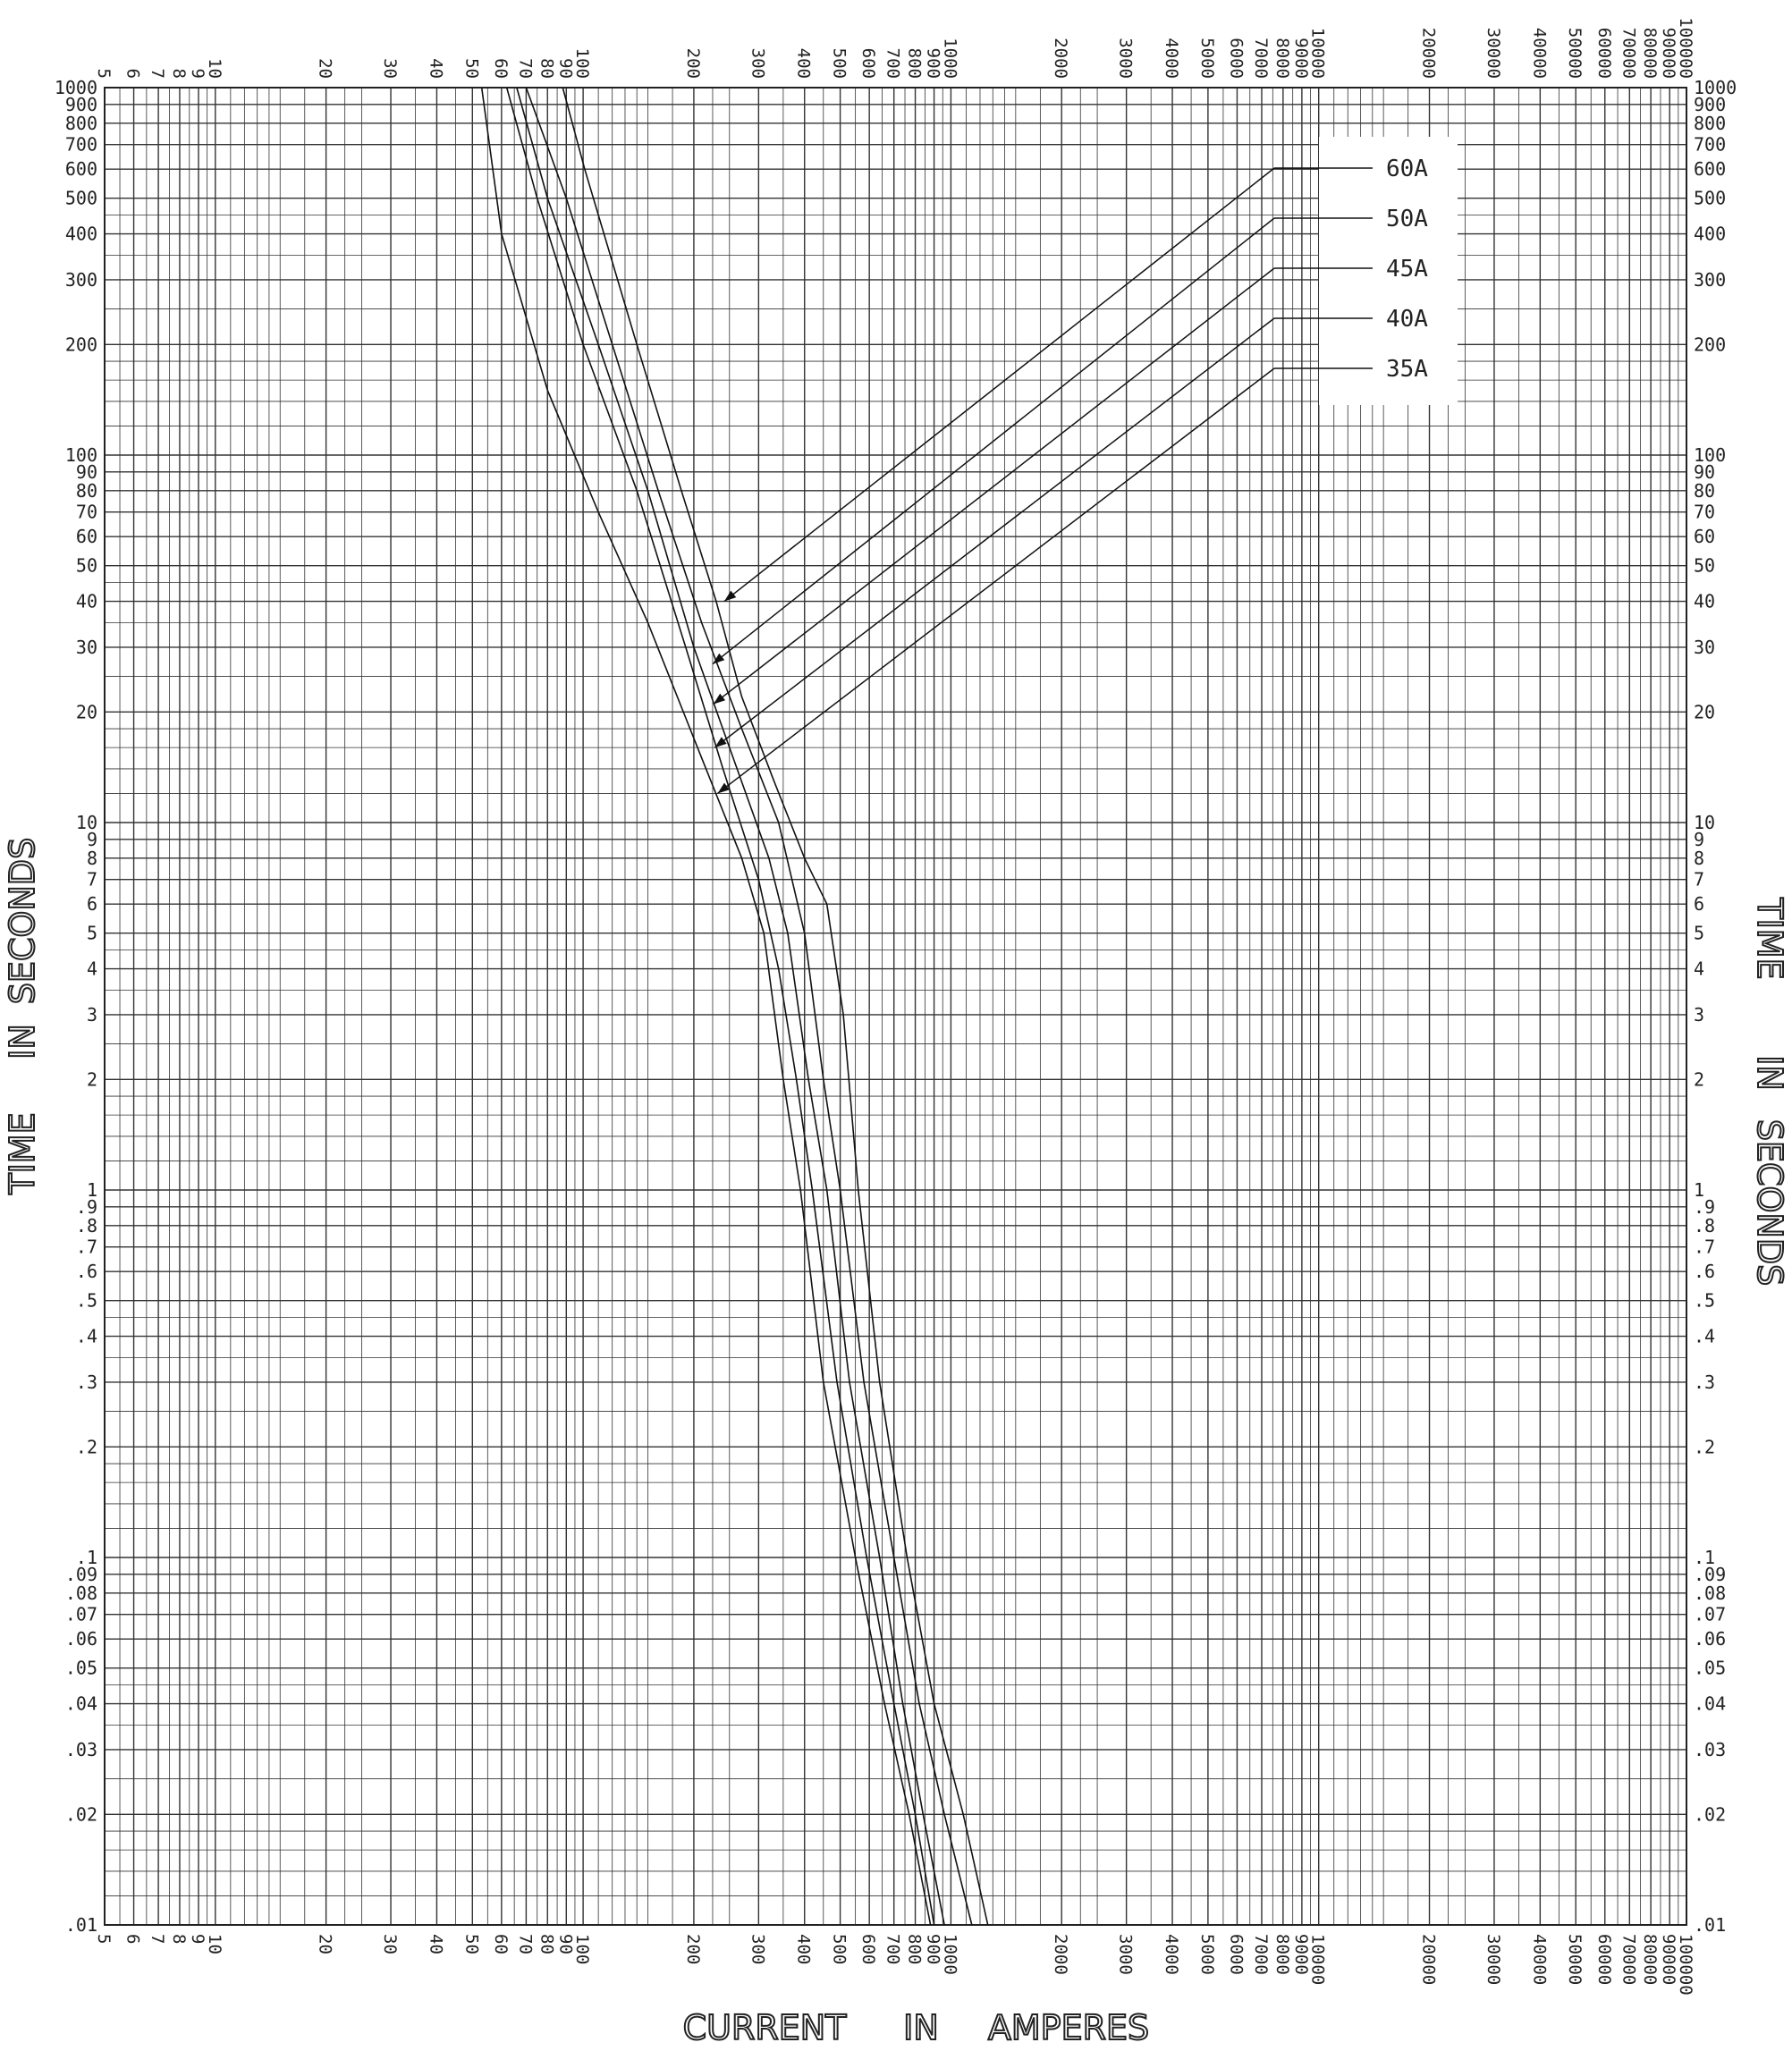  Describe the element at coordinates (92, 1079) in the screenshot. I see `y-tick-label-left: 2` at that location.